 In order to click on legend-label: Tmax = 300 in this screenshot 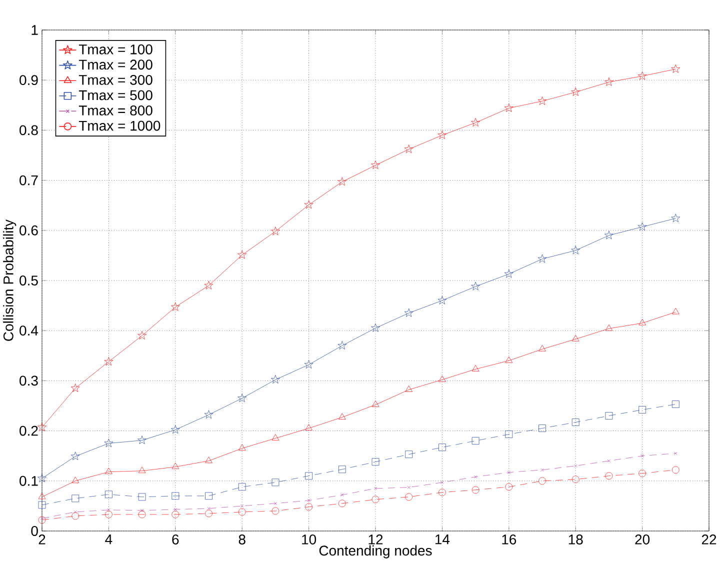, I will do `click(115, 79)`.